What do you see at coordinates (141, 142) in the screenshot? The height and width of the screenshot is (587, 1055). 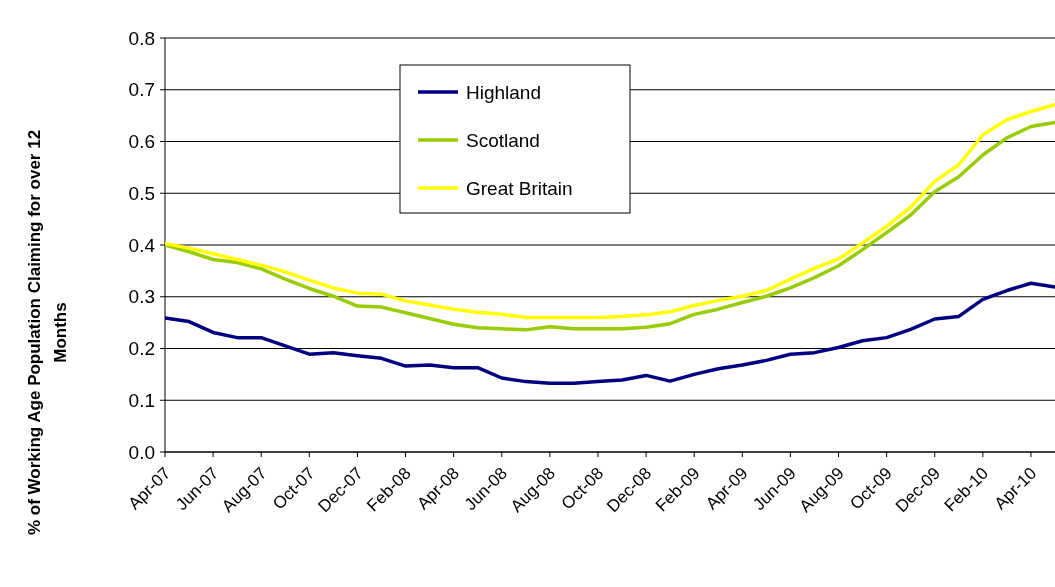 I see `y-tick-label: 0.6` at bounding box center [141, 142].